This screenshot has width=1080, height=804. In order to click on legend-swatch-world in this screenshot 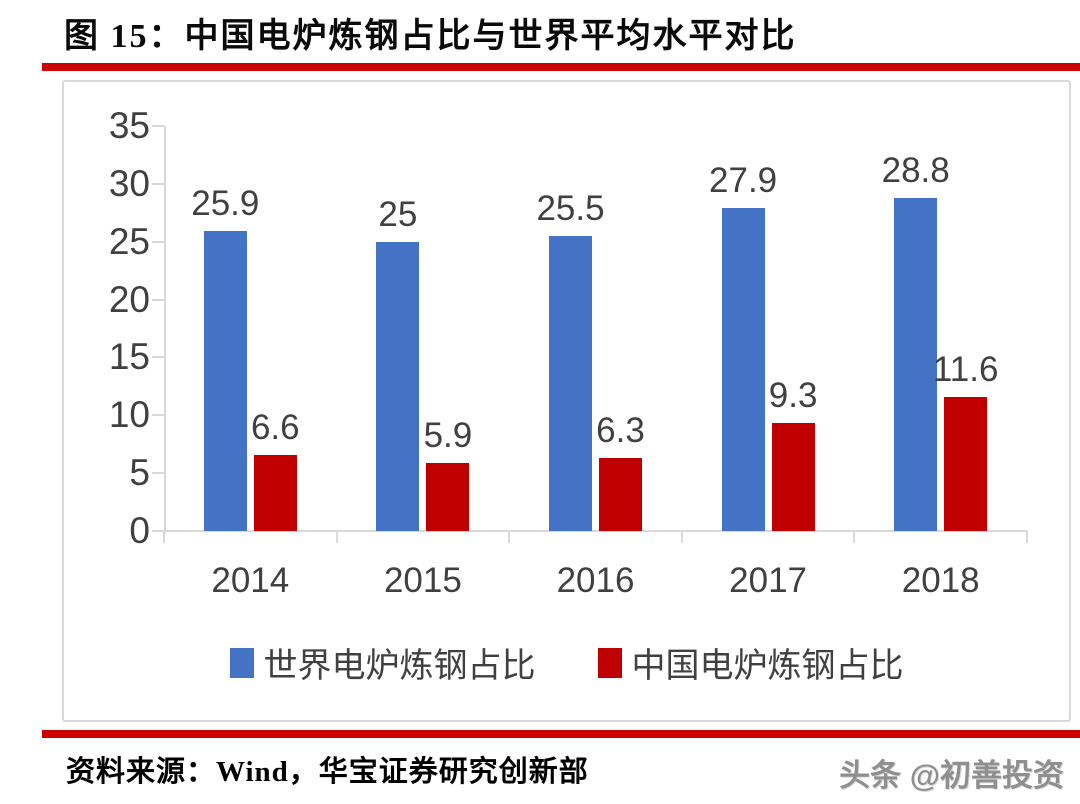, I will do `click(241, 662)`.